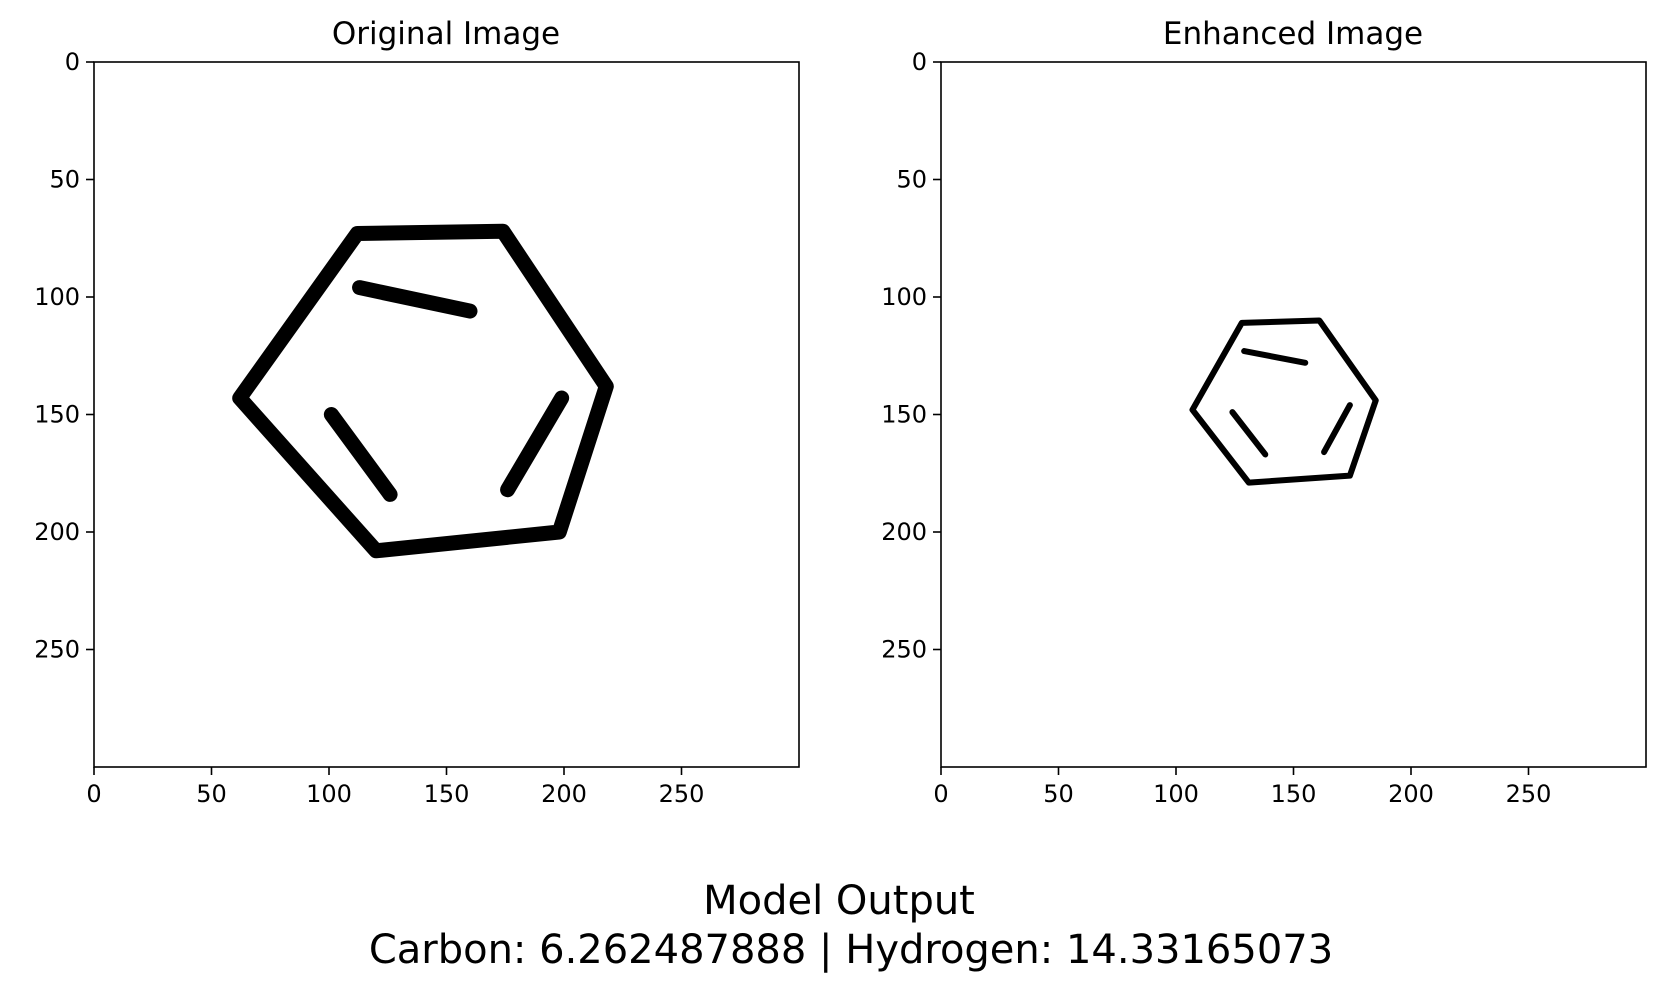 The width and height of the screenshot is (1662, 991). What do you see at coordinates (57, 297) in the screenshot?
I see `original-y-tick-label: 100` at bounding box center [57, 297].